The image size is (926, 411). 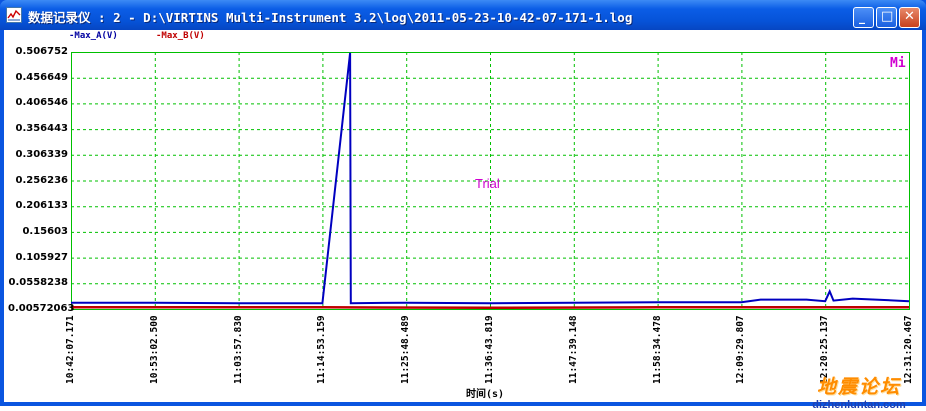 What do you see at coordinates (741, 349) in the screenshot?
I see `x-tick-label: 12:09:29.807` at bounding box center [741, 349].